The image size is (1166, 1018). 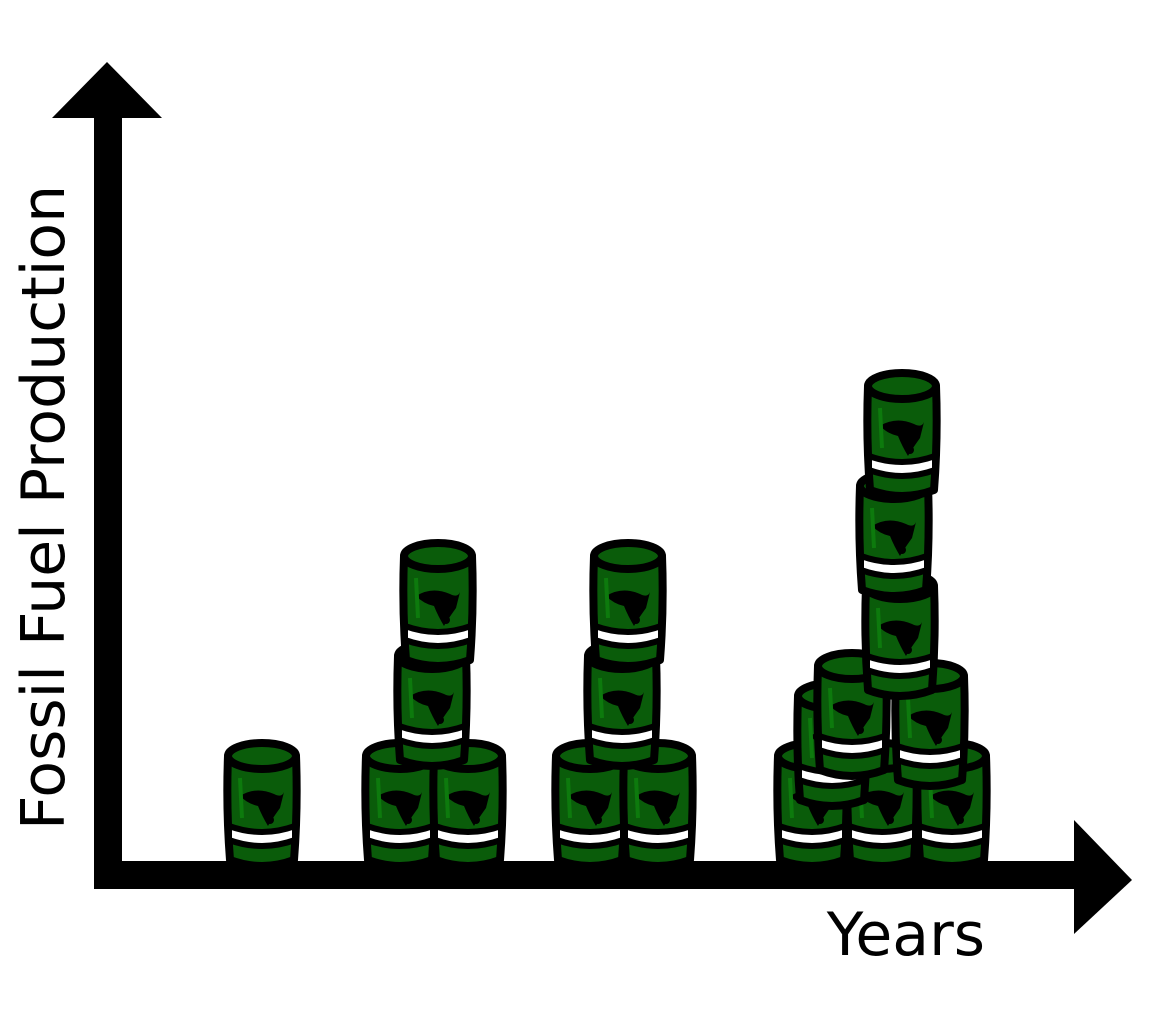 What do you see at coordinates (107, 90) in the screenshot?
I see `y-axis-arrow-icon` at bounding box center [107, 90].